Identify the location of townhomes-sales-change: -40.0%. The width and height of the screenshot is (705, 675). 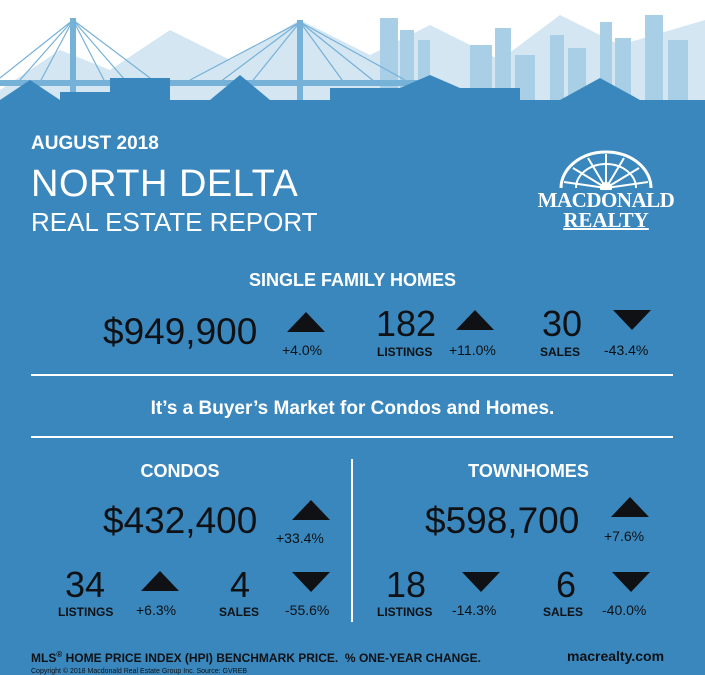
(624, 610).